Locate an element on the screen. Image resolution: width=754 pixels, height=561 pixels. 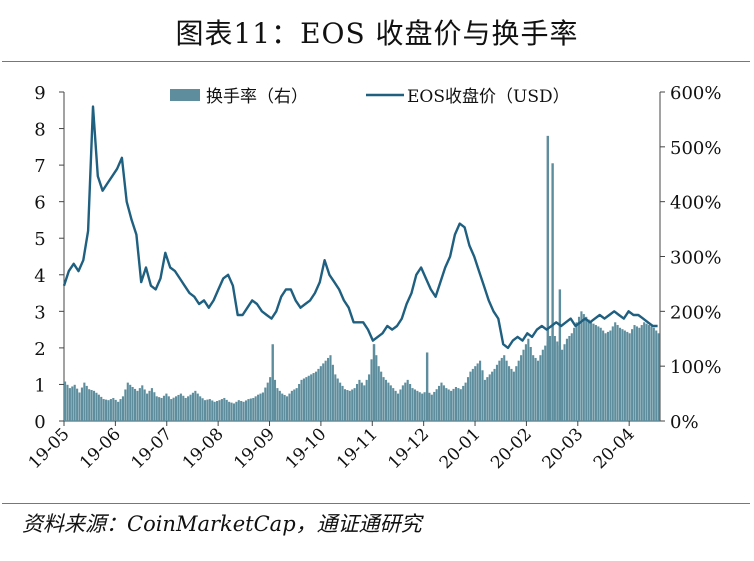
left-tick-label: 1 is located at coordinates (39, 385).